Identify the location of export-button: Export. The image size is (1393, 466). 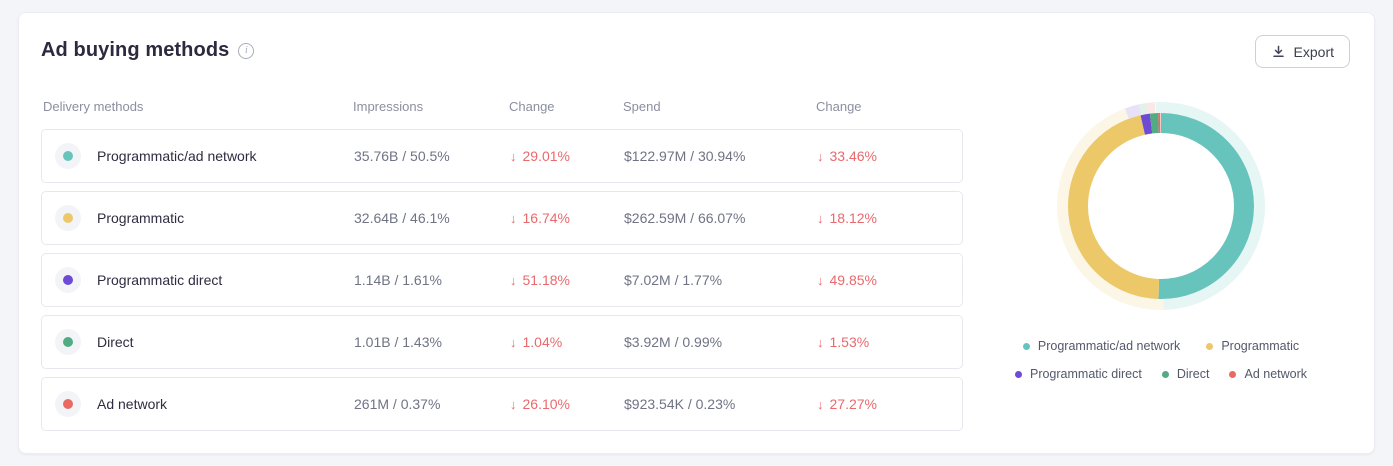
(1302, 51).